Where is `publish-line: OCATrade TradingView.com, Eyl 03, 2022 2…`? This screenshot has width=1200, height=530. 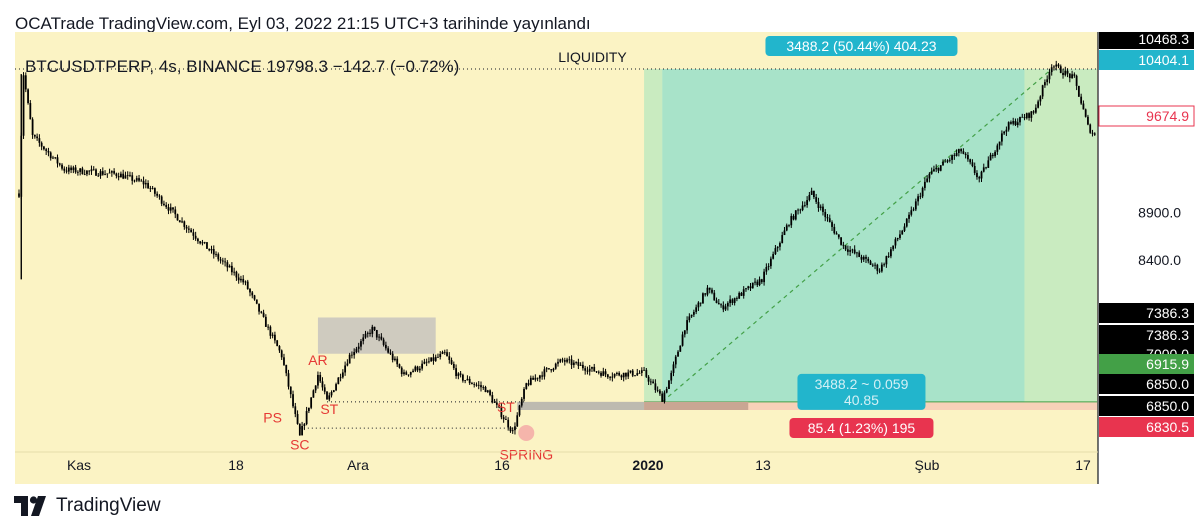
publish-line: OCATrade TradingView.com, Eyl 03, 2022 2… is located at coordinates (303, 23).